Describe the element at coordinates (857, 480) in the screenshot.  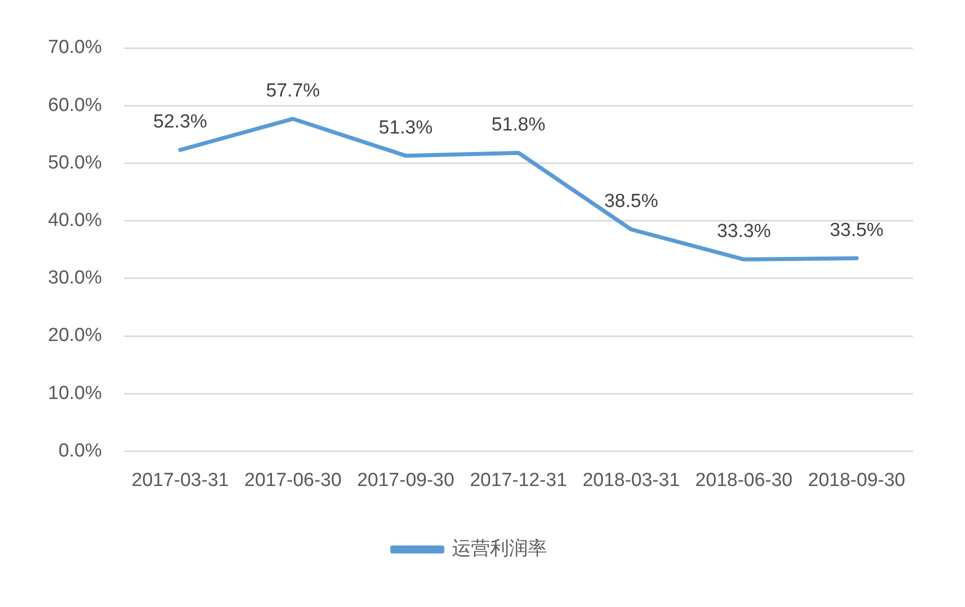
I see `x-tick-label: 2018-09-30` at that location.